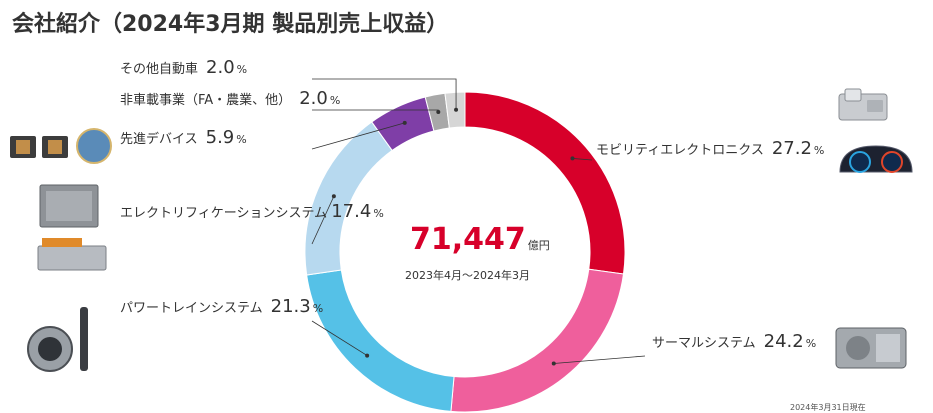  I want to click on semiconductor-wafer-icon, so click(61, 146).